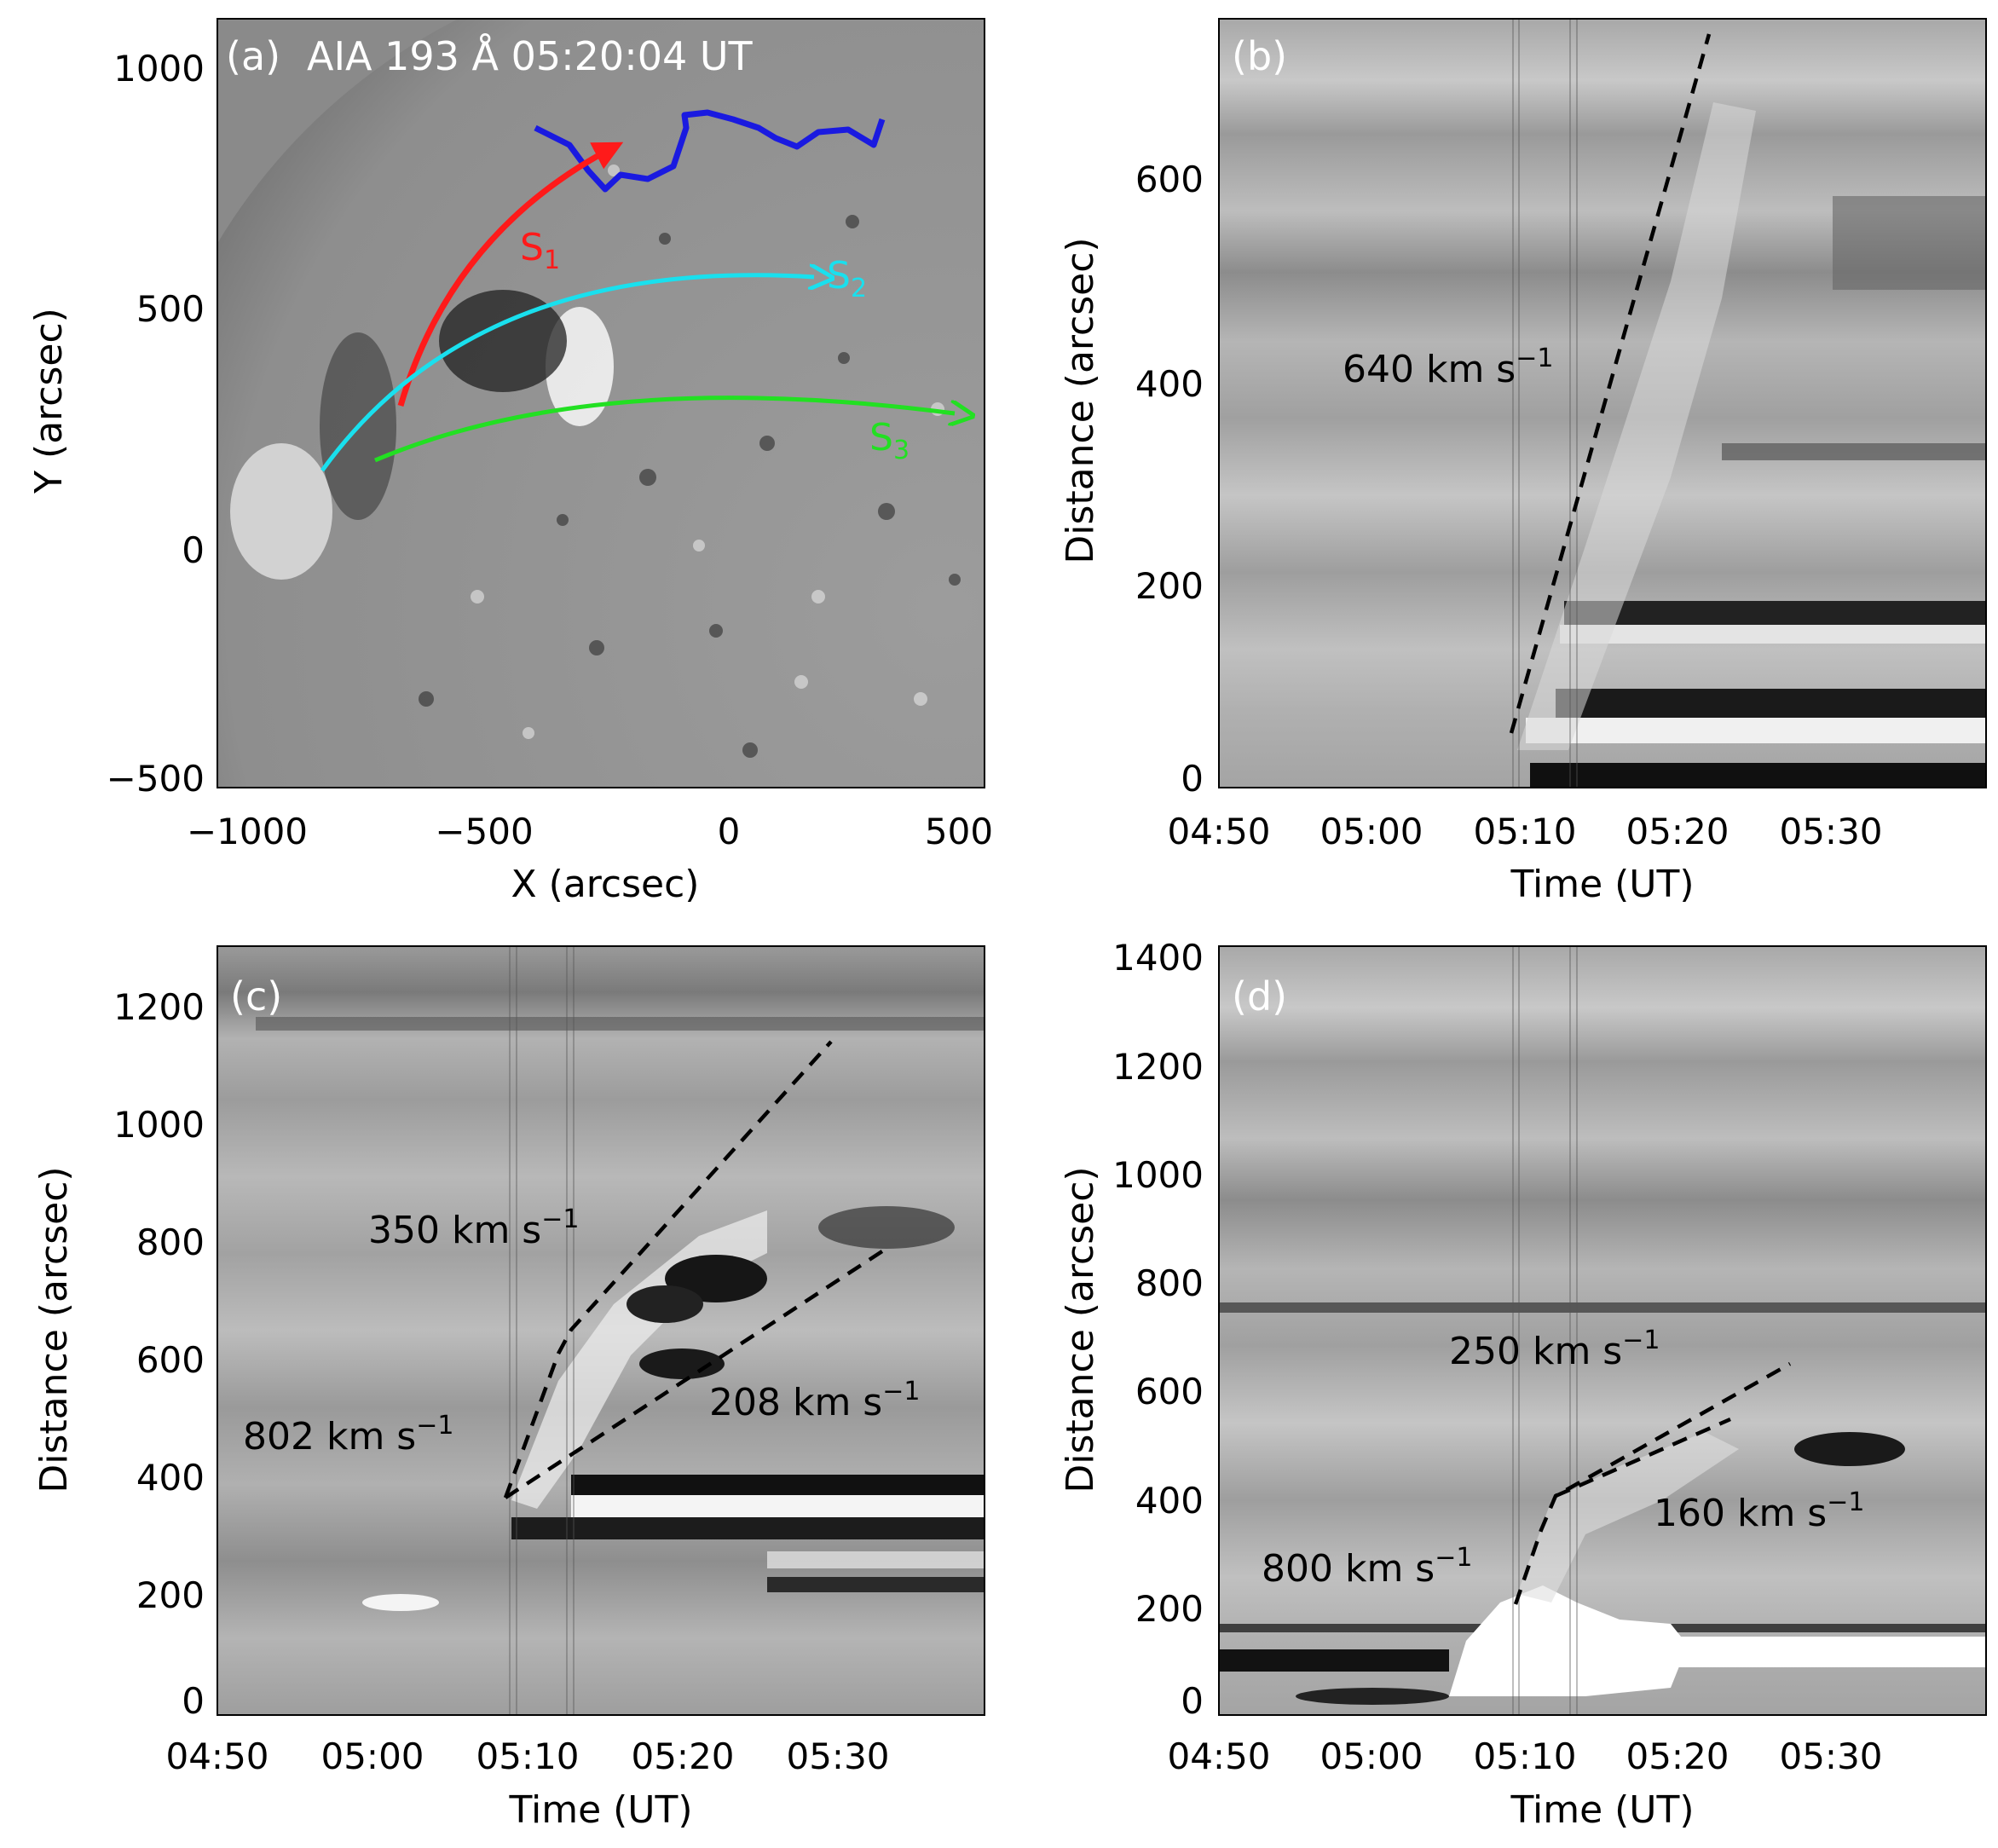  I want to click on panel-d-xtick: 04:50, so click(1218, 1756).